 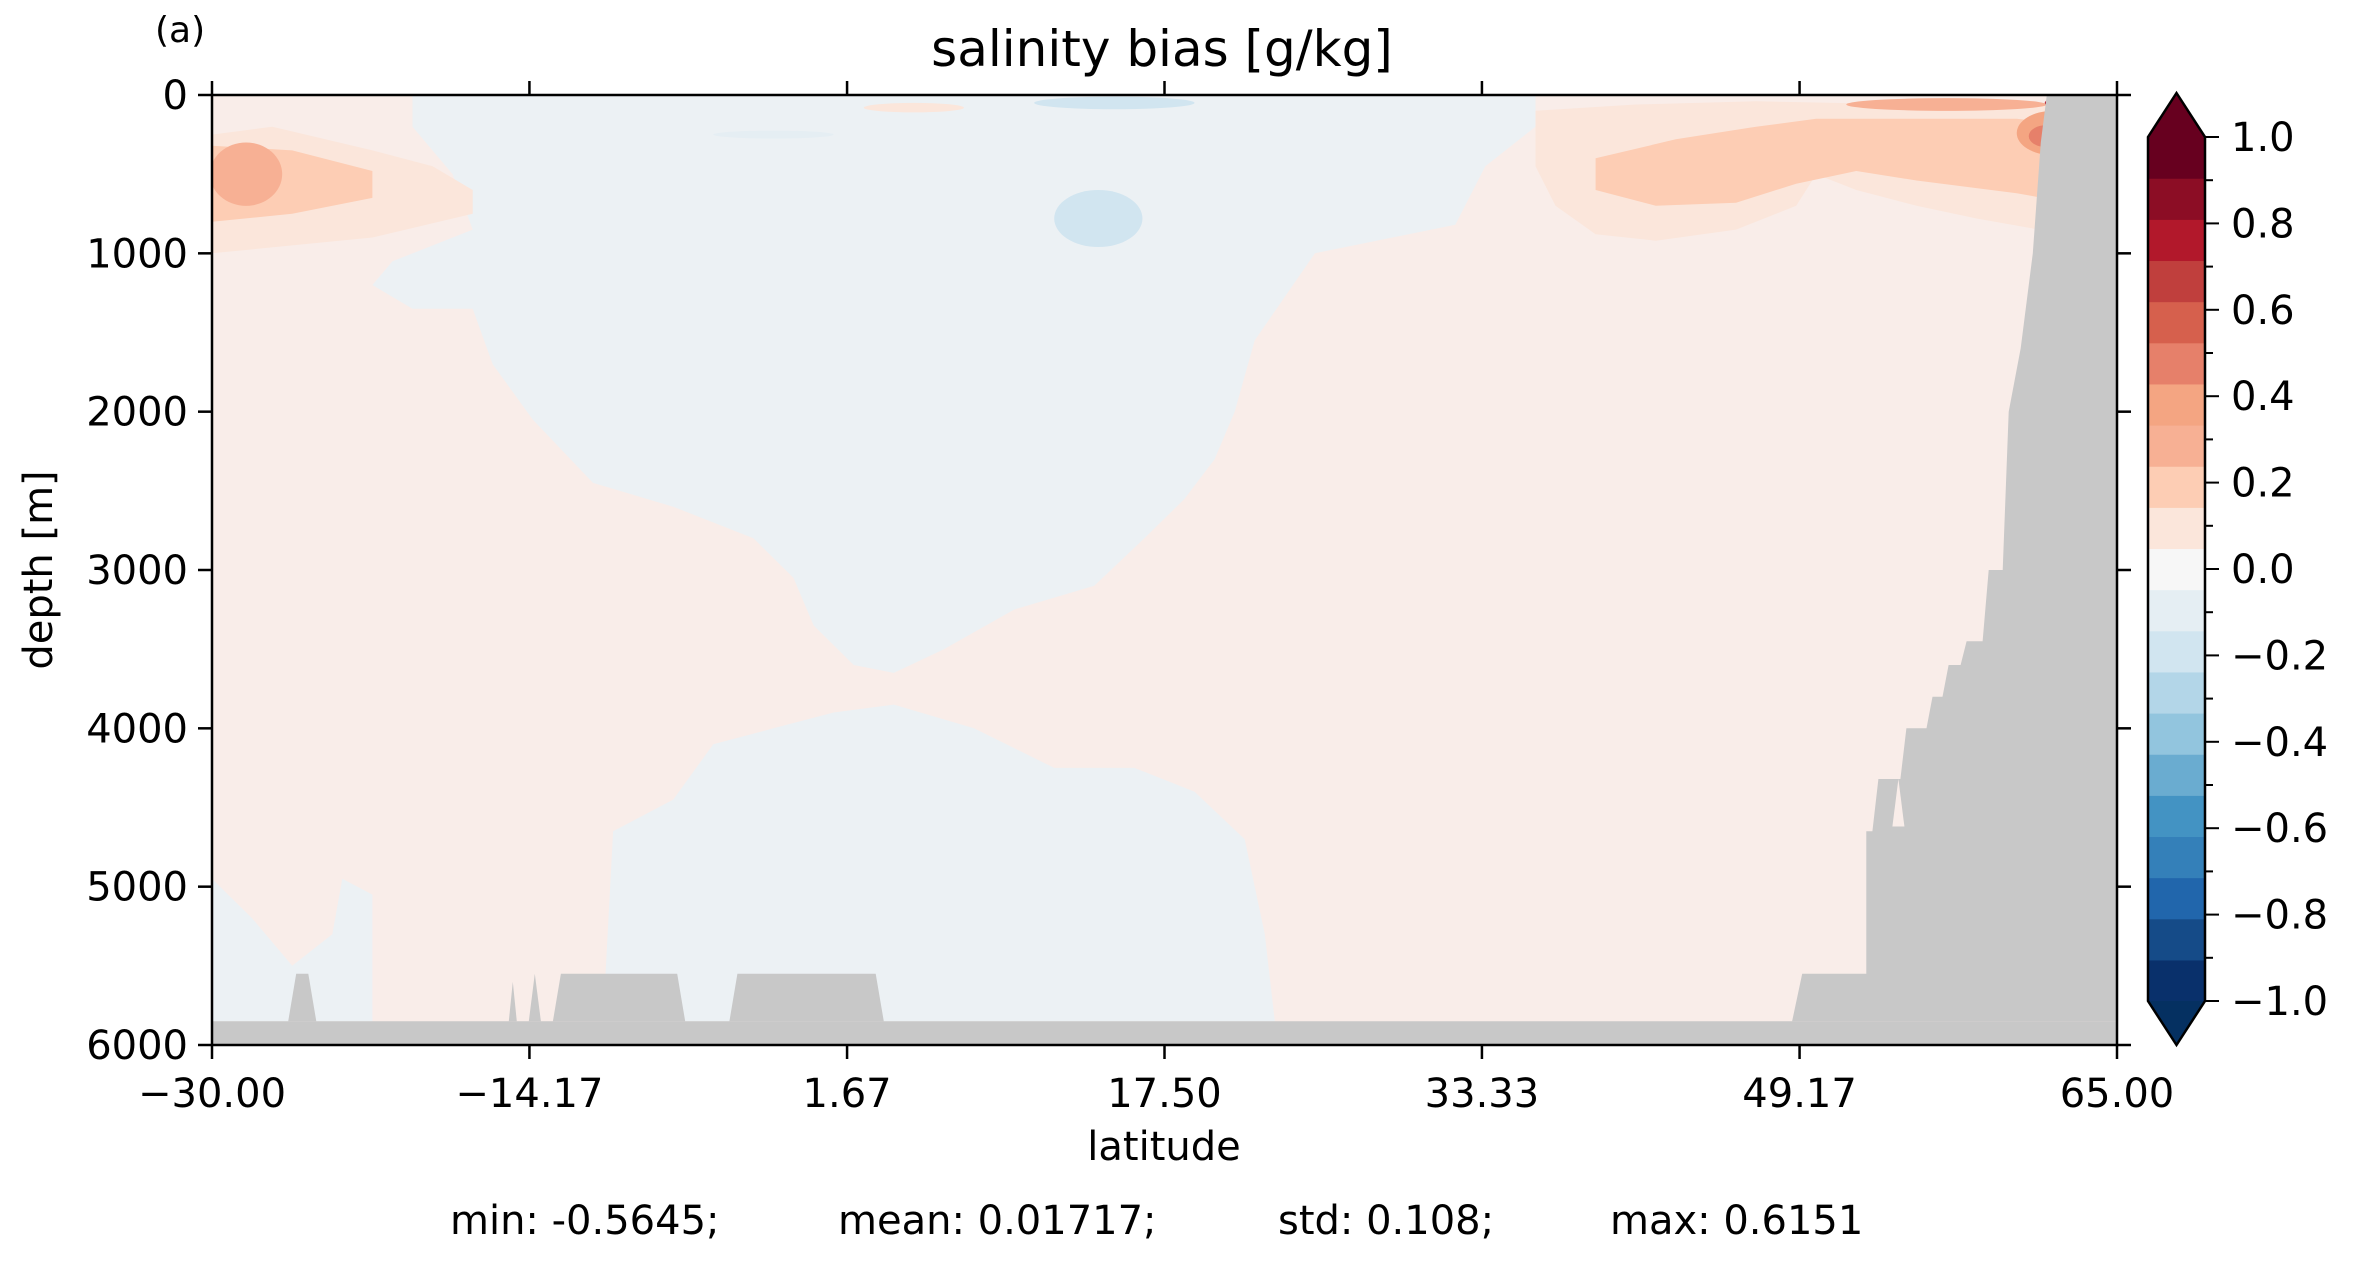 What do you see at coordinates (2263, 224) in the screenshot?
I see `colorbar-tick-label: 0.8` at bounding box center [2263, 224].